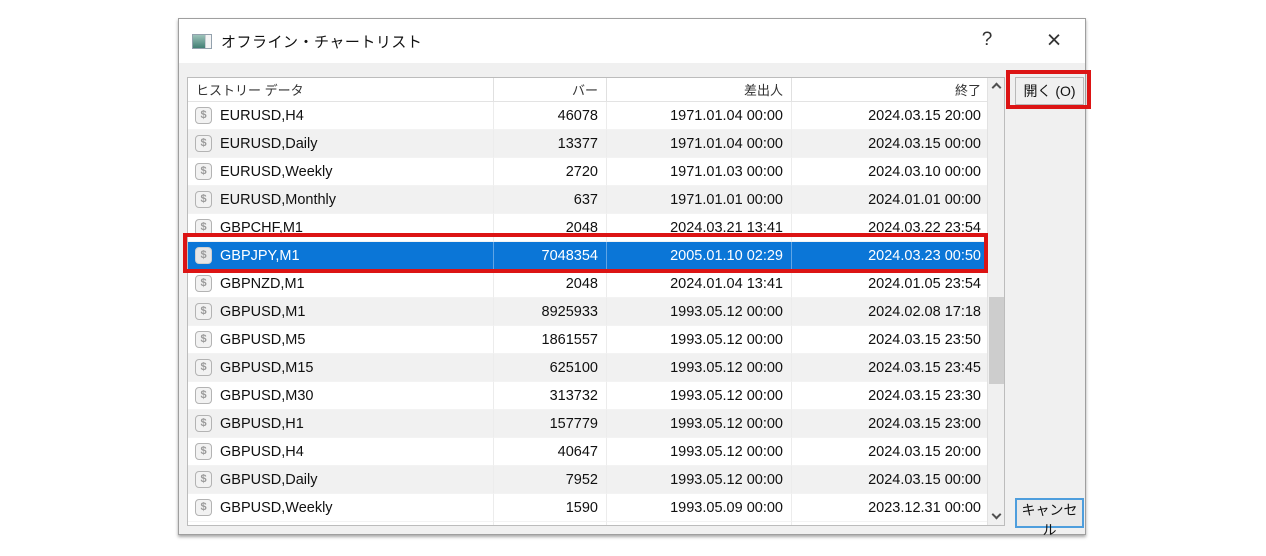 This screenshot has height=556, width=1266. What do you see at coordinates (890, 508) in the screenshot?
I see `to-cell: 2023.12.31 00:00` at bounding box center [890, 508].